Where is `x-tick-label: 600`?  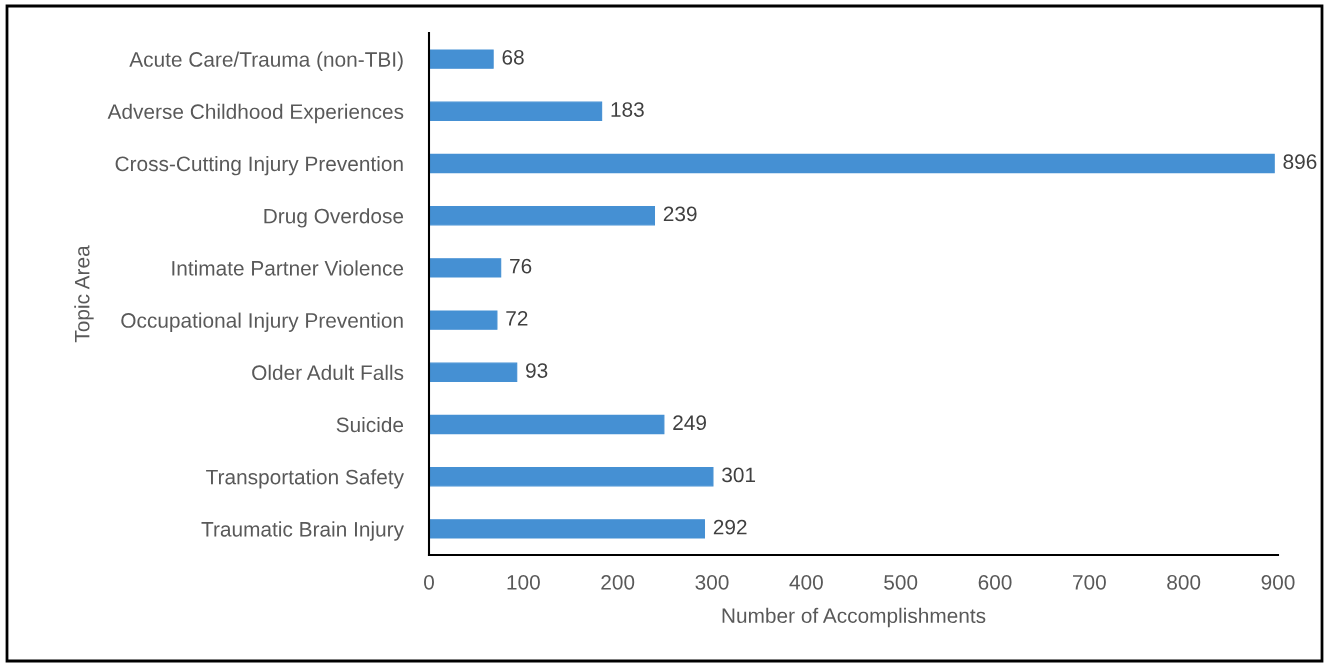 x-tick-label: 600 is located at coordinates (995, 582).